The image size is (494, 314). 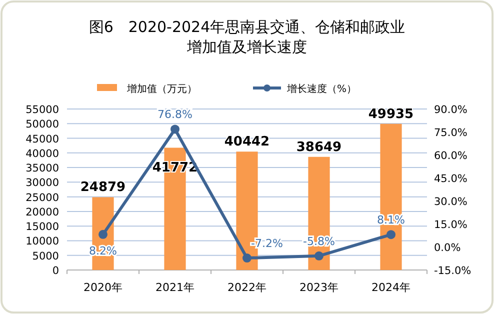 I want to click on y-tick-label: 20000, so click(x=42, y=212).